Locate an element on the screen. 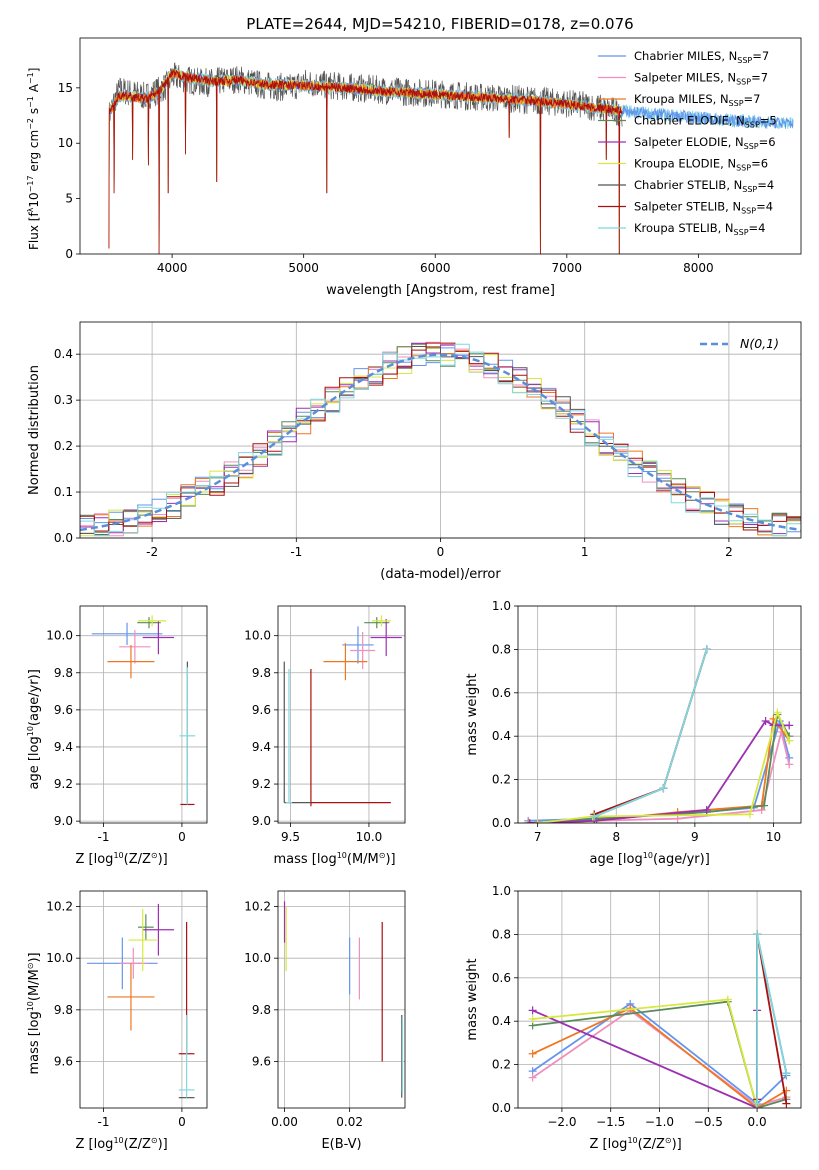 The image size is (819, 1170). text-part: erg cm is located at coordinates (34, 153).